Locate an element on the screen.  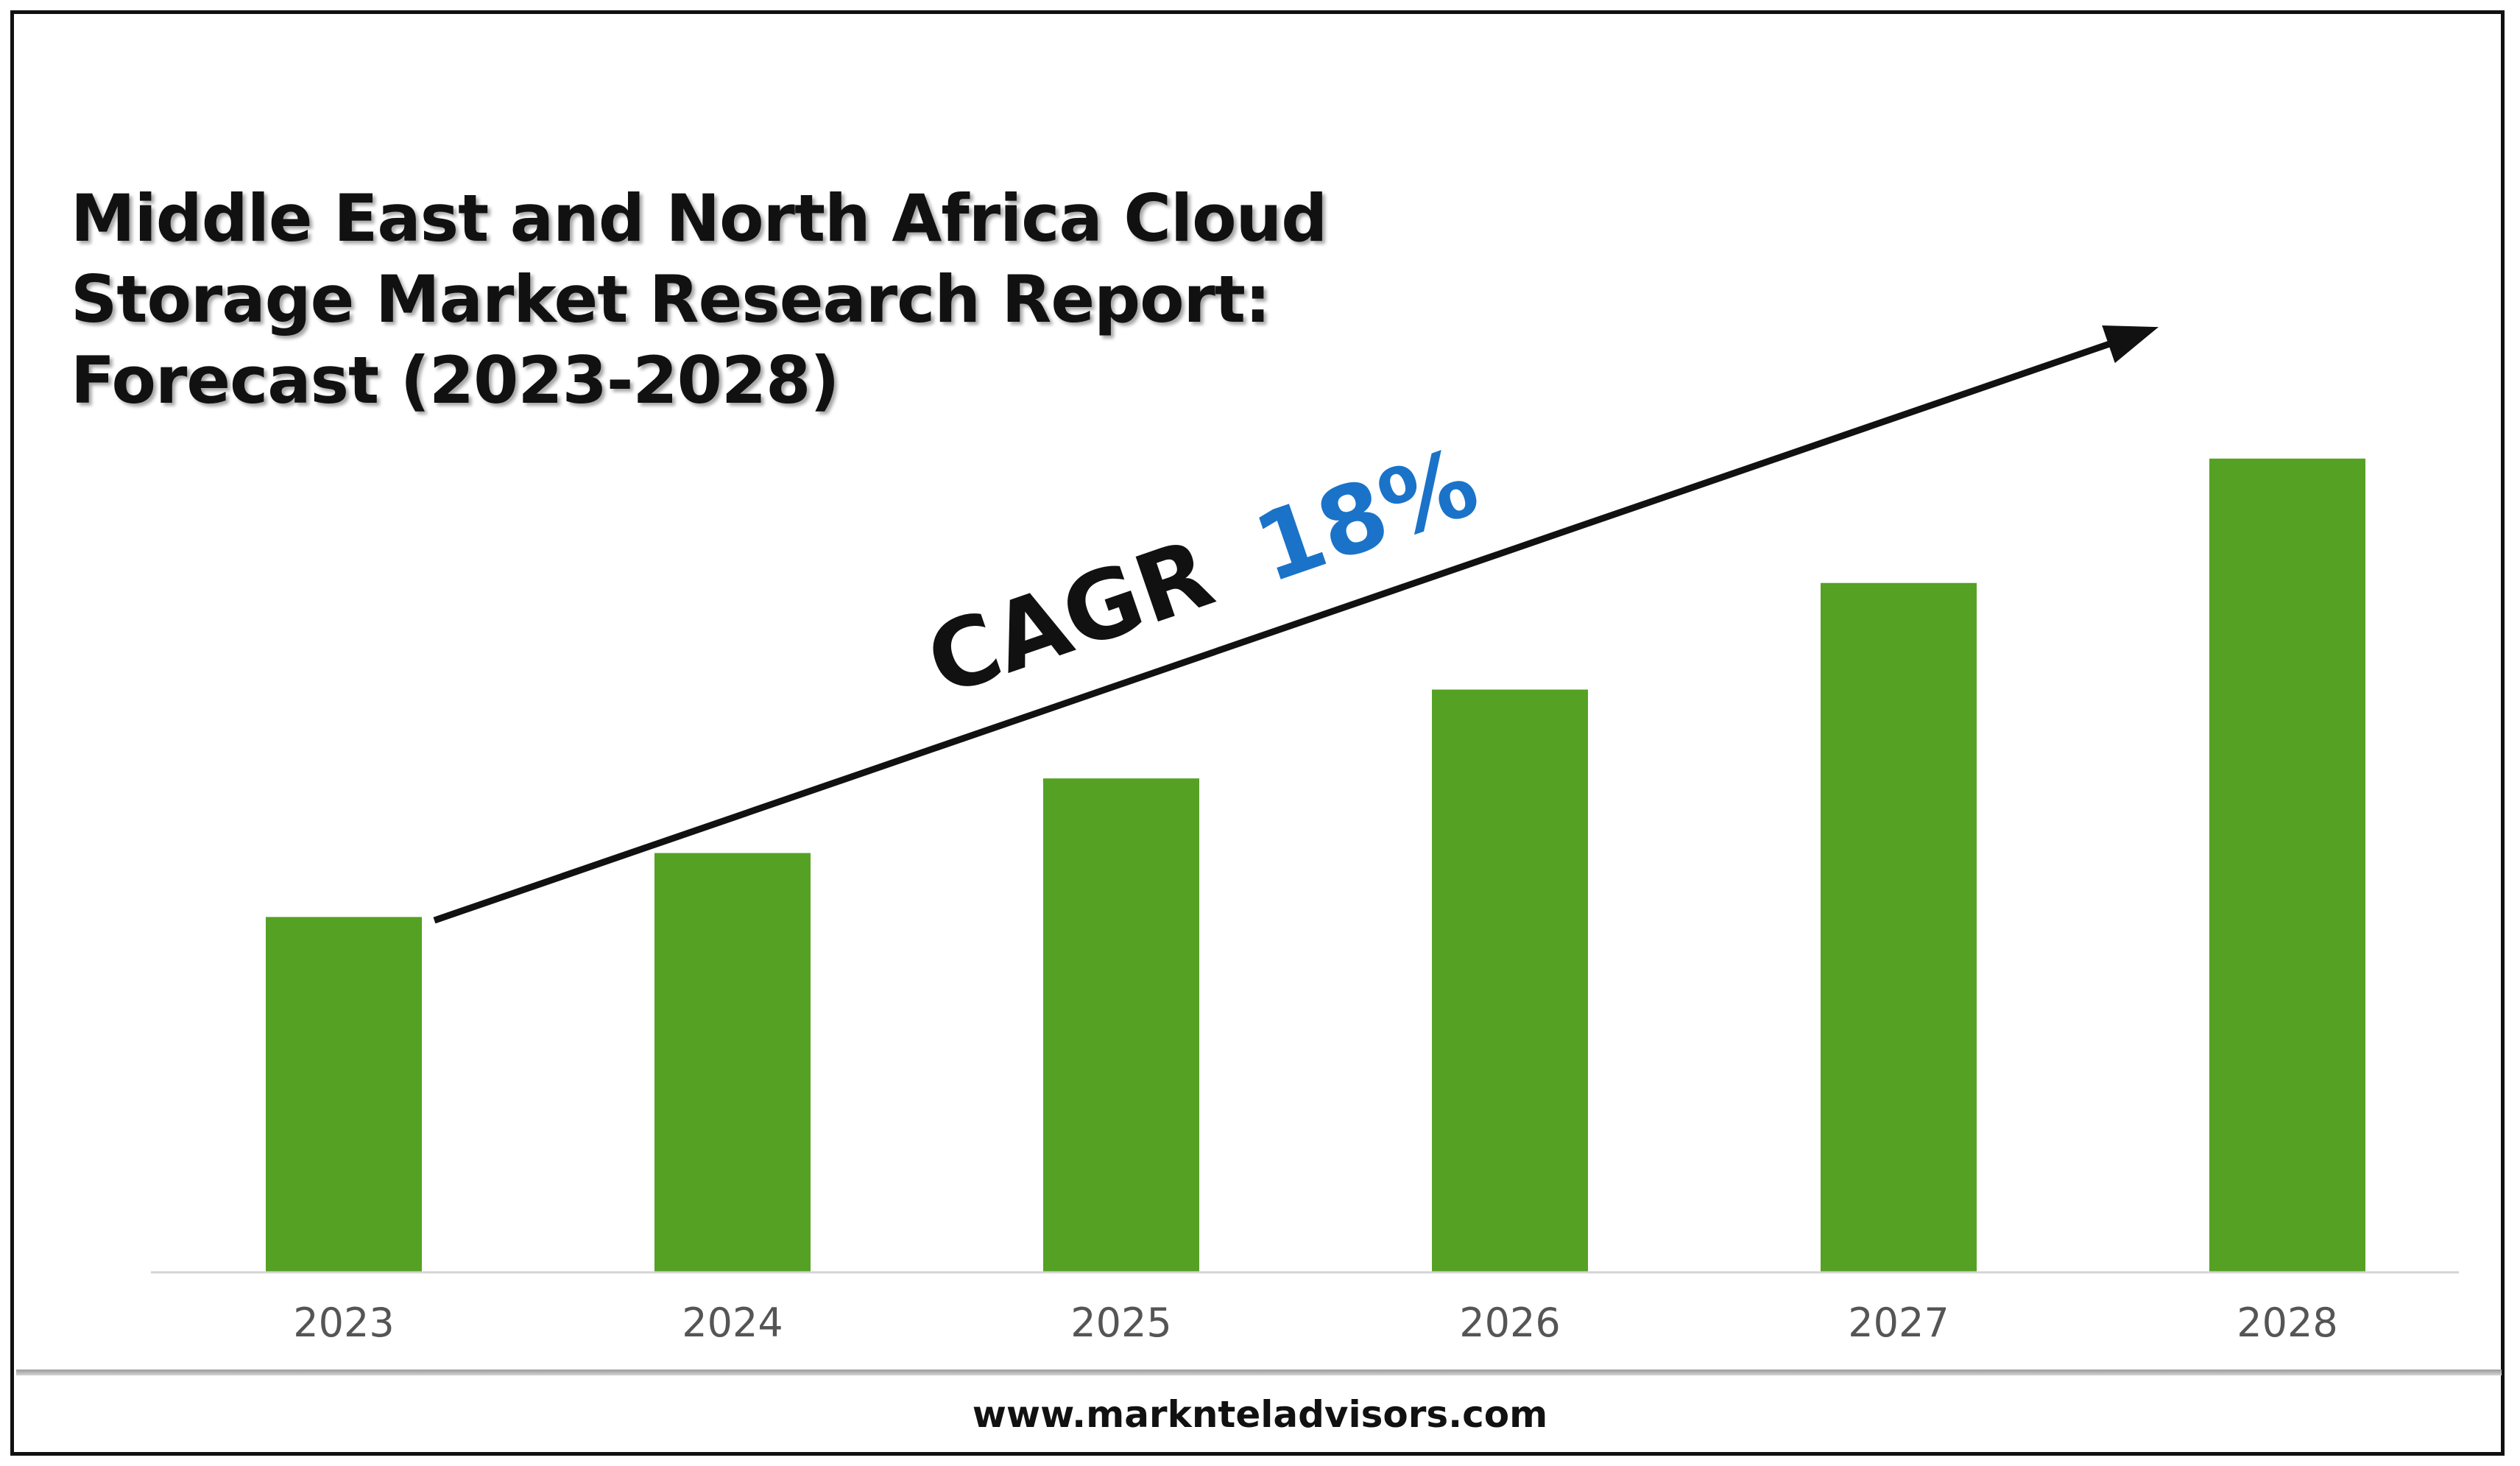
x-tick-label-2023: 2023 is located at coordinates (343, 1323).